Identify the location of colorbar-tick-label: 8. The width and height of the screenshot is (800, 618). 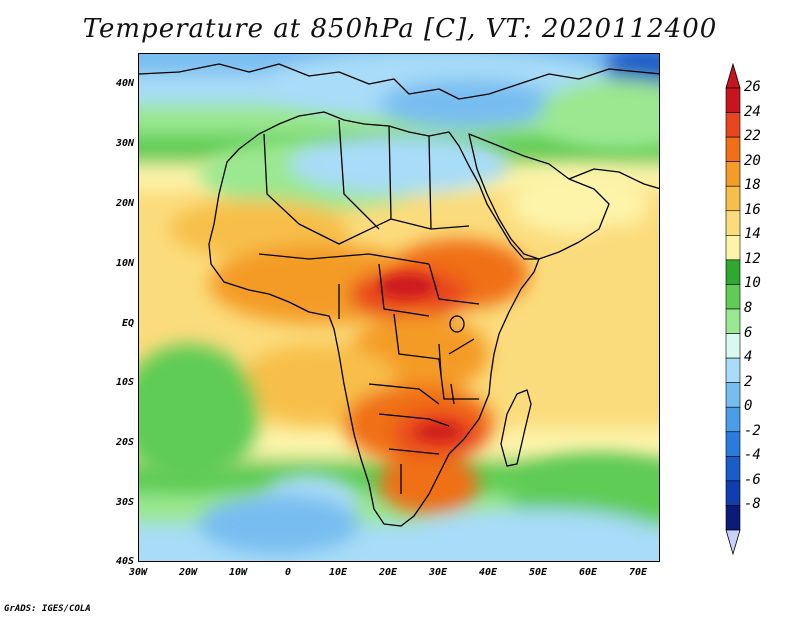
(748, 308).